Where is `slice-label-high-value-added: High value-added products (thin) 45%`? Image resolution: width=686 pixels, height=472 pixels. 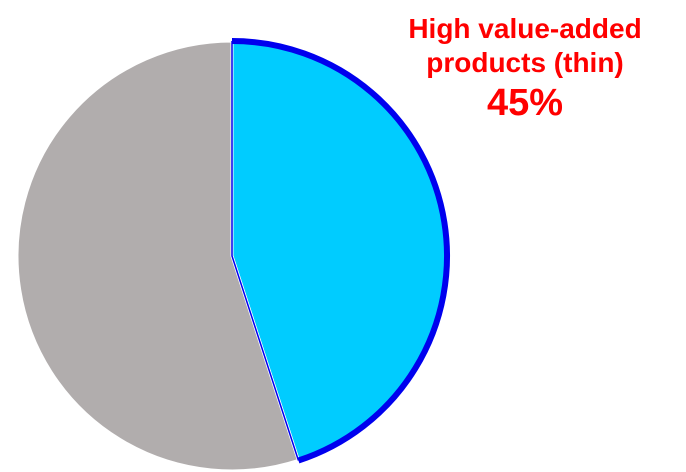
slice-label-high-value-added: High value-added products (thin) 45% is located at coordinates (513, 69).